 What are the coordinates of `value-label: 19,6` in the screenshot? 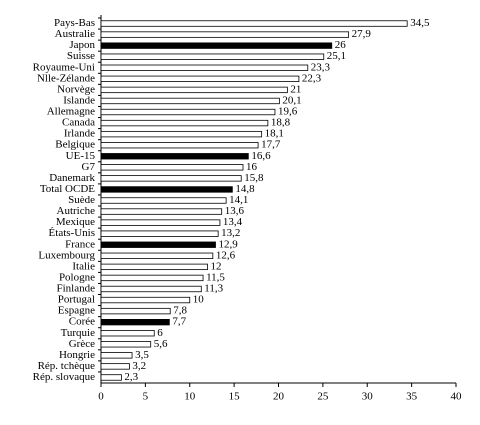 It's located at (288, 112).